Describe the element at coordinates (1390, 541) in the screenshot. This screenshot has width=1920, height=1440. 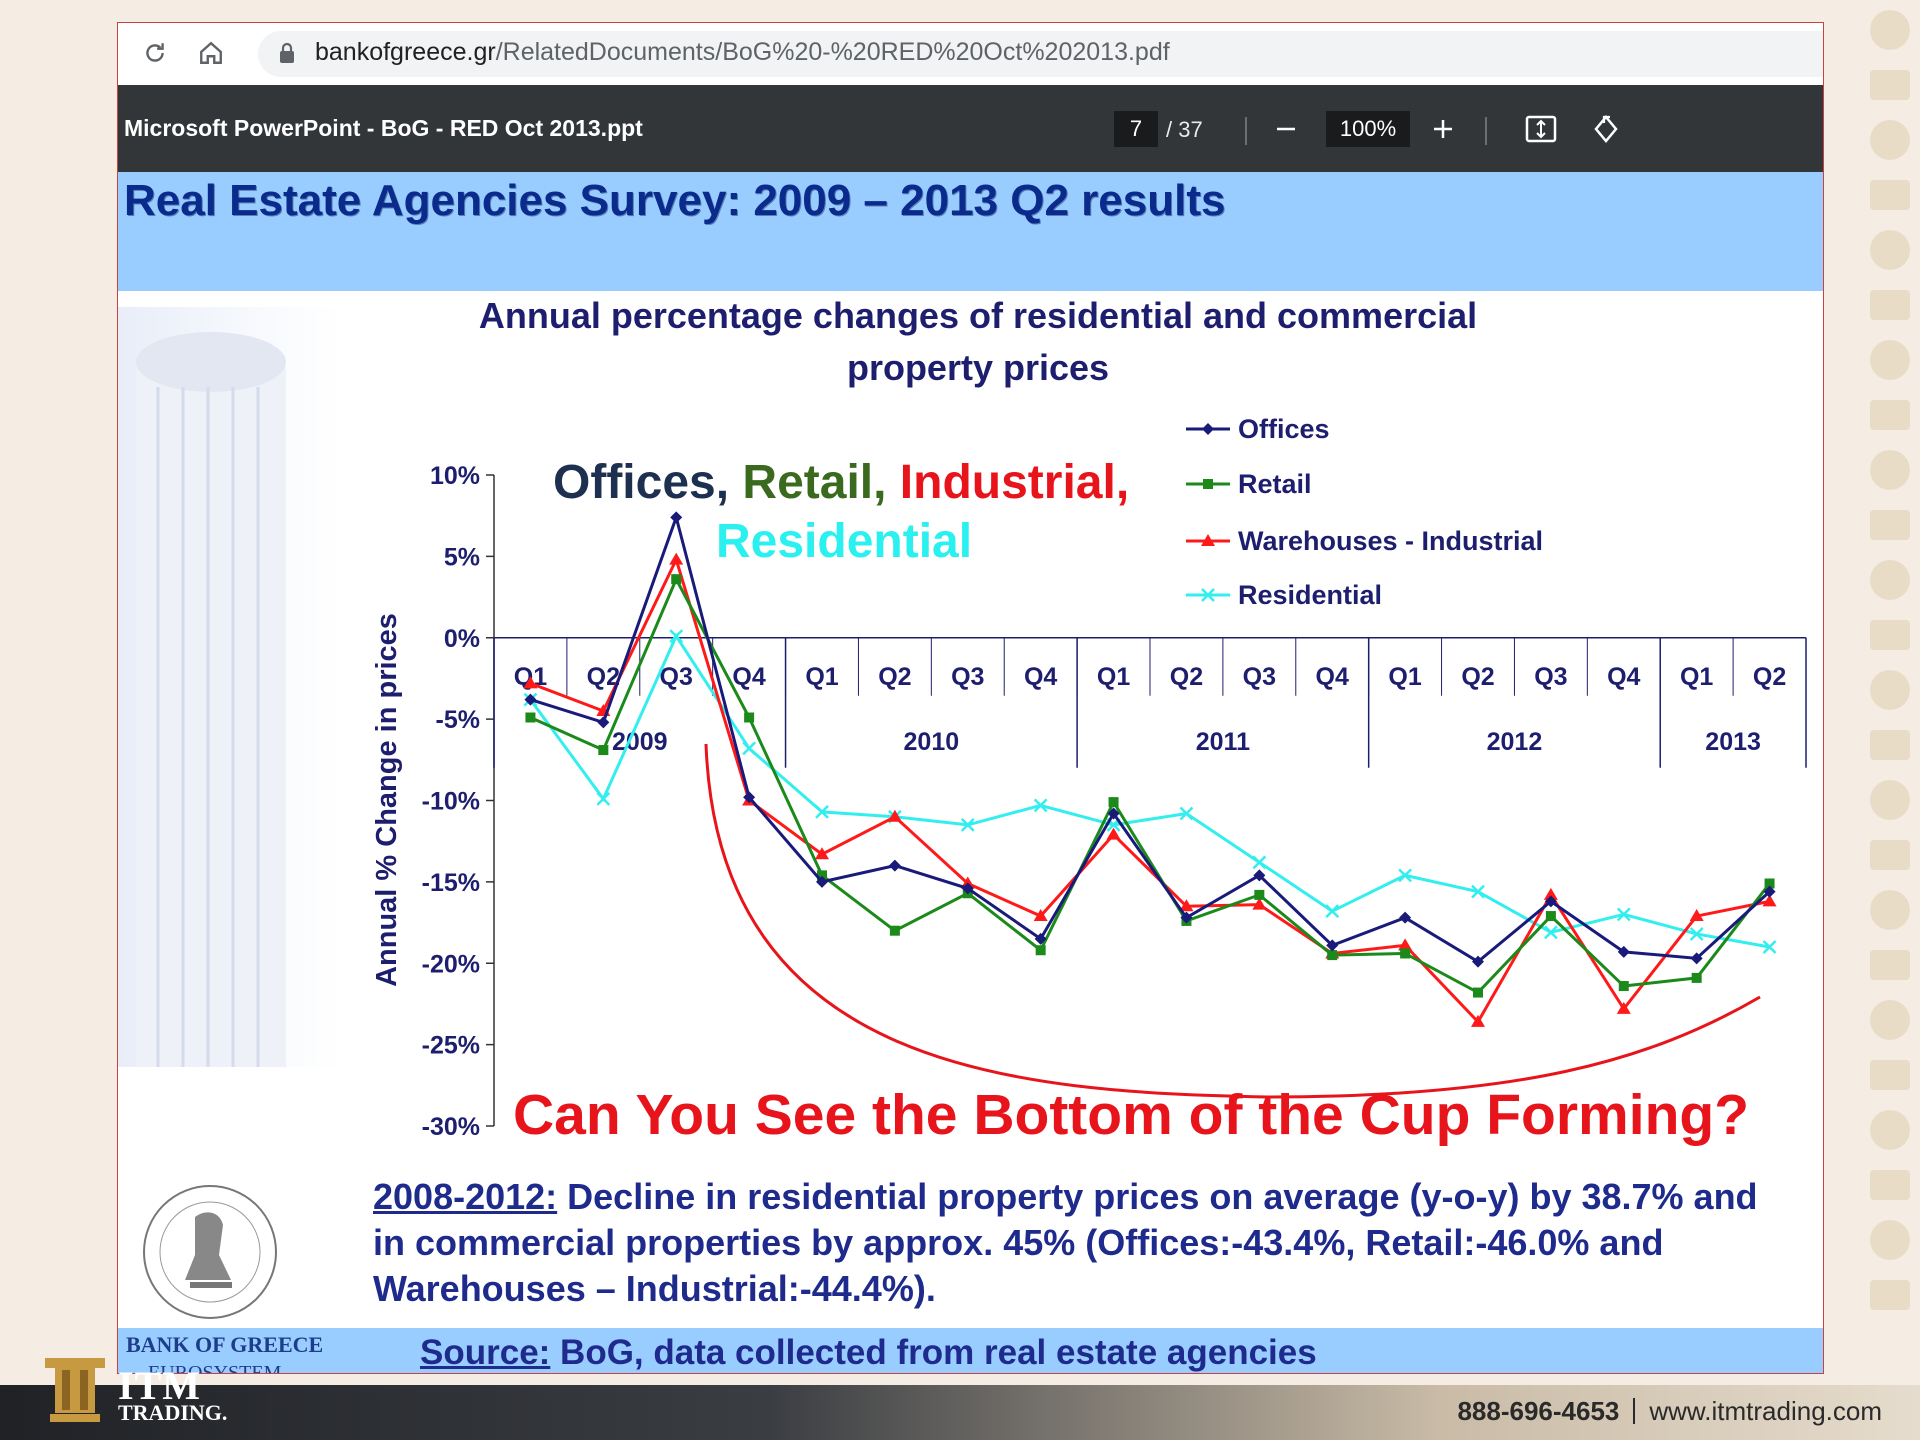
I see `legend-label: Warehouses - Industrial` at that location.